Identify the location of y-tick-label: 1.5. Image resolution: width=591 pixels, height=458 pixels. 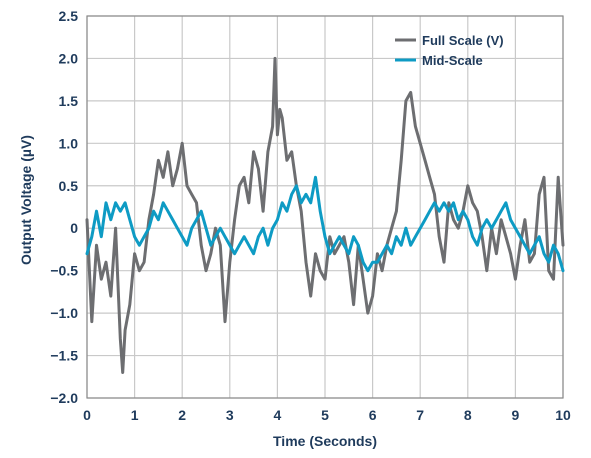
(69, 101).